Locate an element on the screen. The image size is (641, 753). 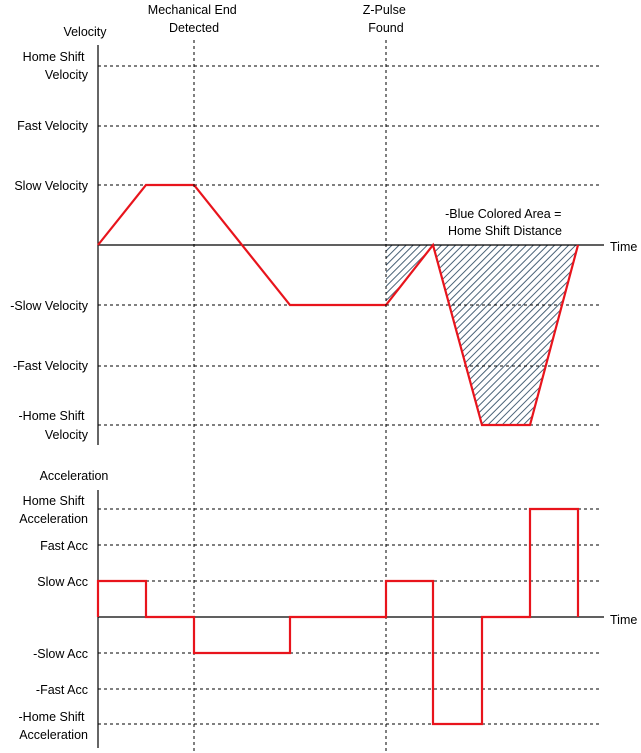
velocity-level-label: Fast Velocity is located at coordinates (53, 126).